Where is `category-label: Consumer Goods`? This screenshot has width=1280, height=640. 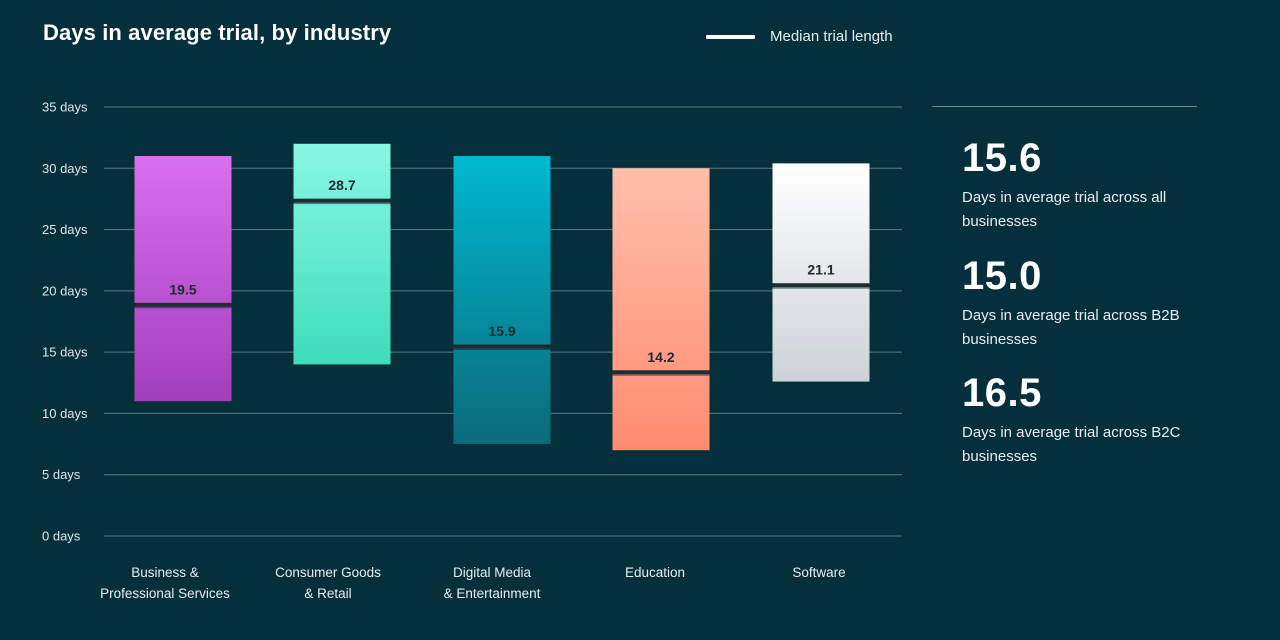
category-label: Consumer Goods is located at coordinates (328, 572).